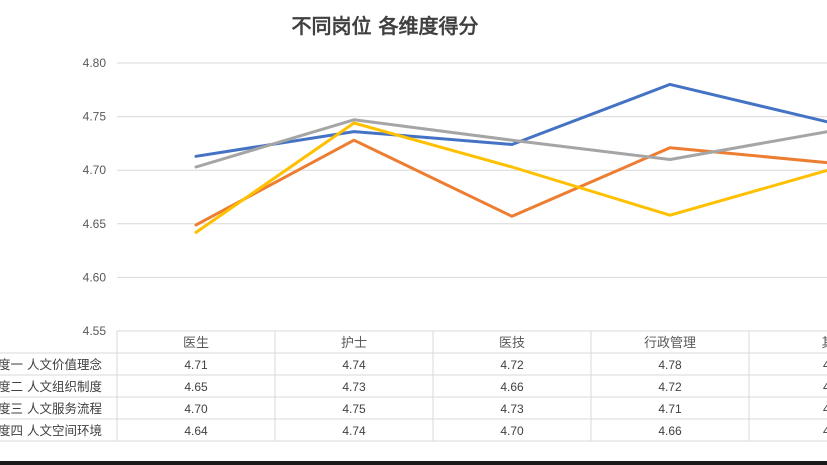 This screenshot has height=465, width=827. I want to click on category-label: 行政管理, so click(670, 343).